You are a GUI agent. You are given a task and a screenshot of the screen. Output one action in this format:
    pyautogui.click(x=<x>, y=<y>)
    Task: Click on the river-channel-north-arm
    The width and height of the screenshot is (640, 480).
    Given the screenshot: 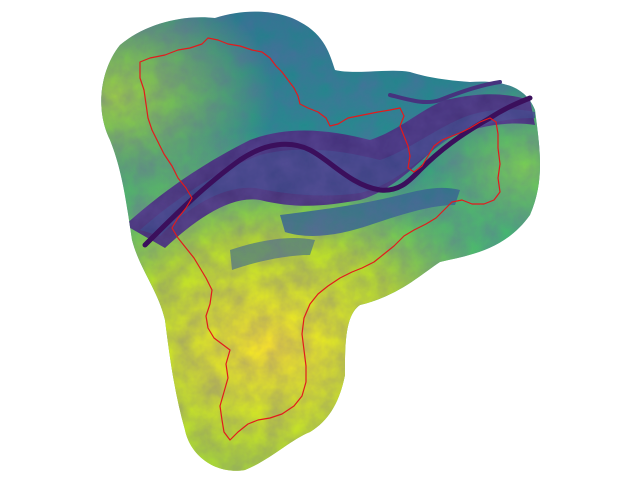 What is the action you would take?
    pyautogui.click(x=445, y=92)
    